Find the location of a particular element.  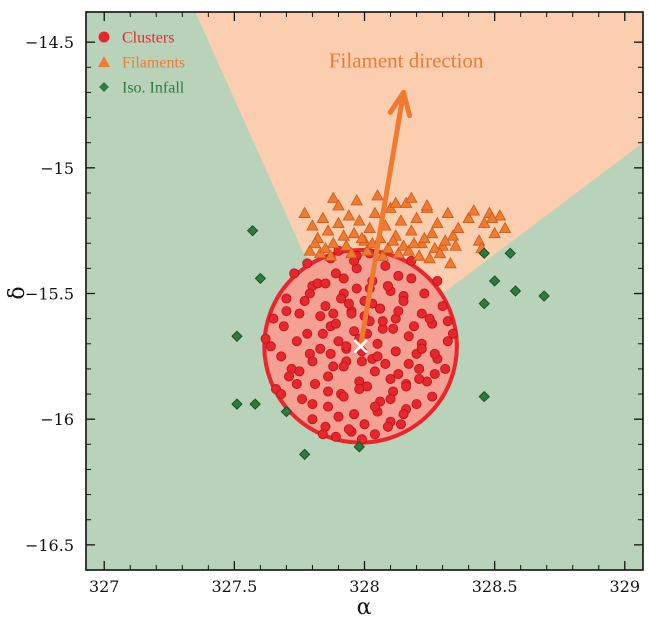

y-tick-label: −16.5 is located at coordinates (49, 545).